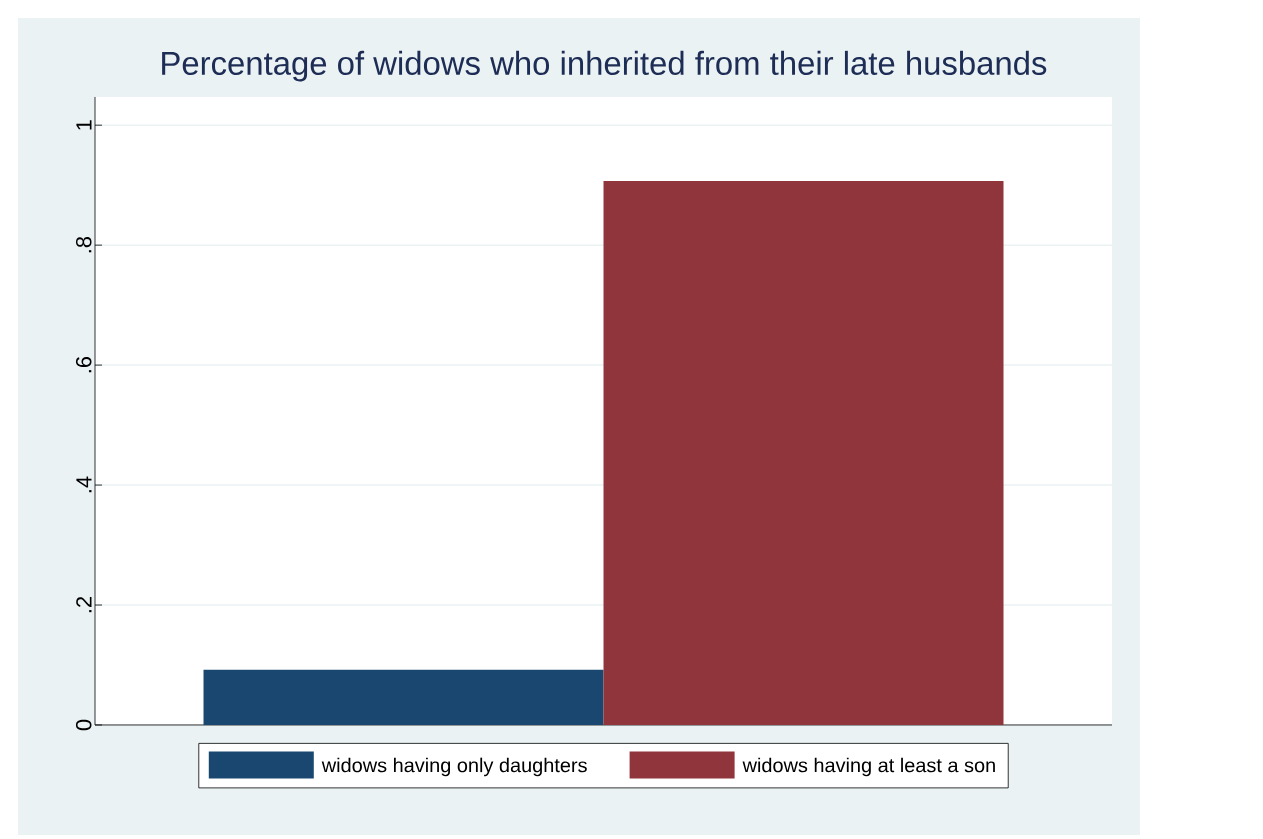 This screenshot has height=839, width=1263. Describe the element at coordinates (84, 484) in the screenshot. I see `y-tick-label: .4` at that location.